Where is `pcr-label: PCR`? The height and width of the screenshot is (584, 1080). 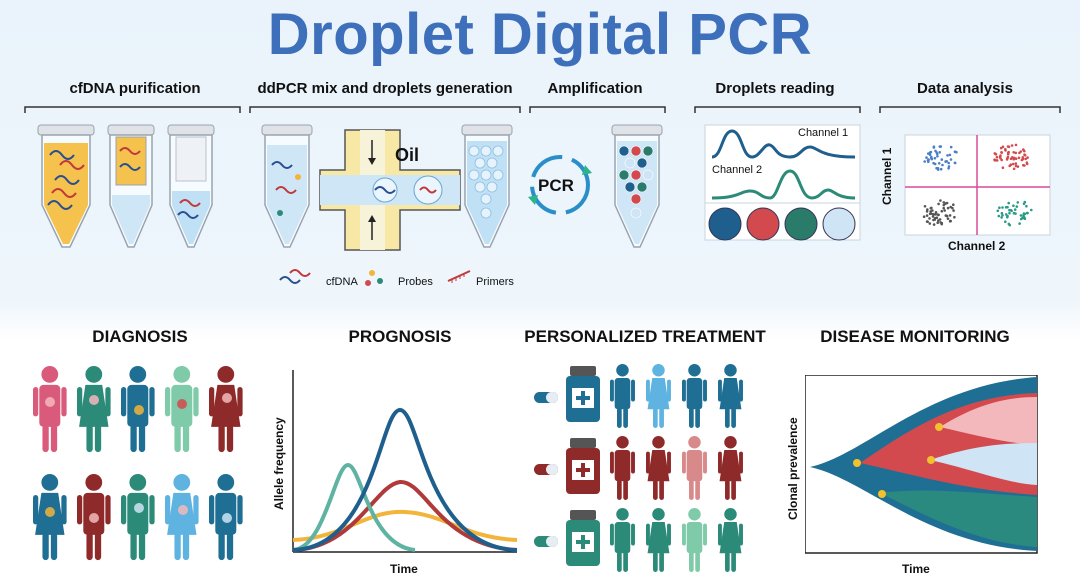 pcr-label: PCR is located at coordinates (556, 185).